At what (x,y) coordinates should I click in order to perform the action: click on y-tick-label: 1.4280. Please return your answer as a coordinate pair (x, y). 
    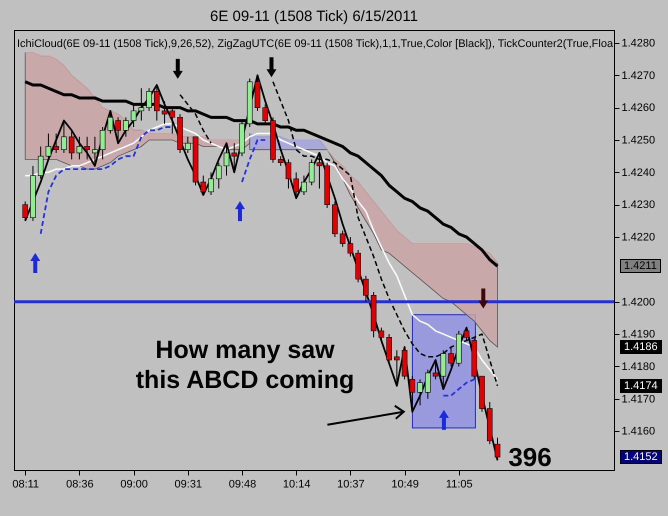
    Looking at the image, I should click on (639, 43).